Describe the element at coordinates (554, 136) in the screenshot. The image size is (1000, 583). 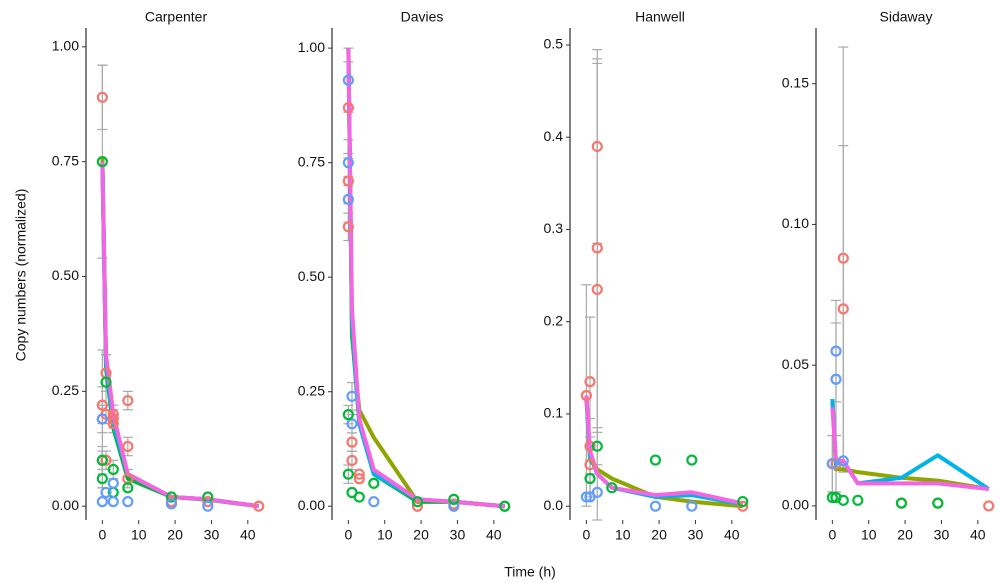
I see `y-tick-label: 0.4` at that location.